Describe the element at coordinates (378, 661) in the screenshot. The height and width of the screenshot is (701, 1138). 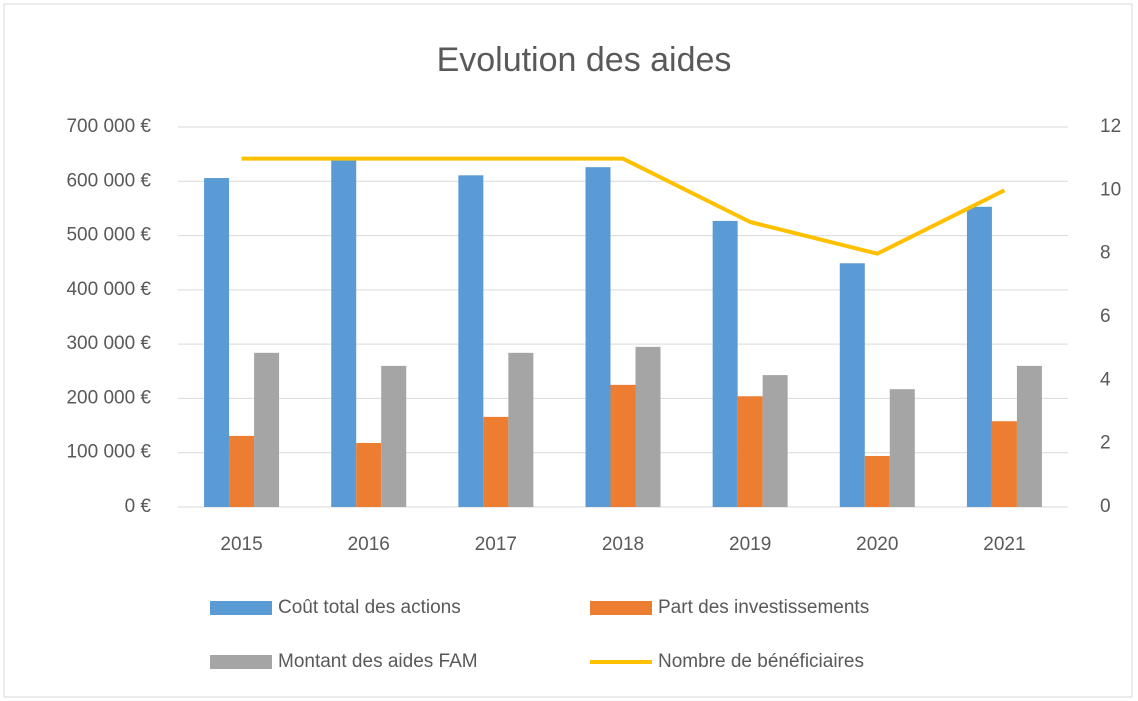
I see `legend-label: Montant des aides FAM` at that location.